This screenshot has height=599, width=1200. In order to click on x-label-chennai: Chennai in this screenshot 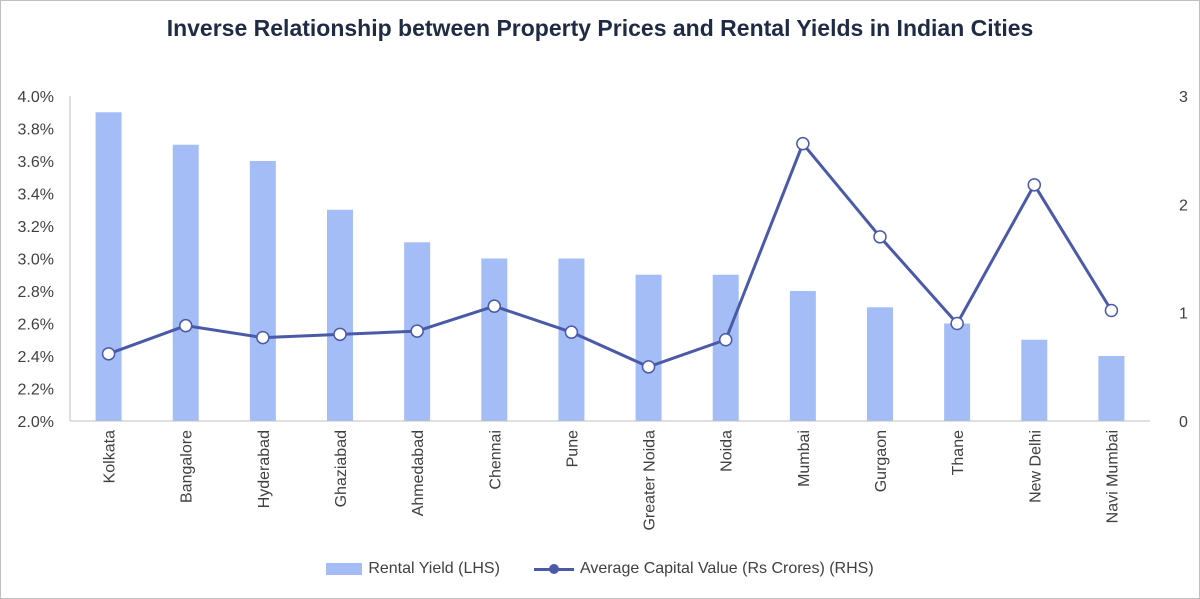, I will do `click(495, 460)`.